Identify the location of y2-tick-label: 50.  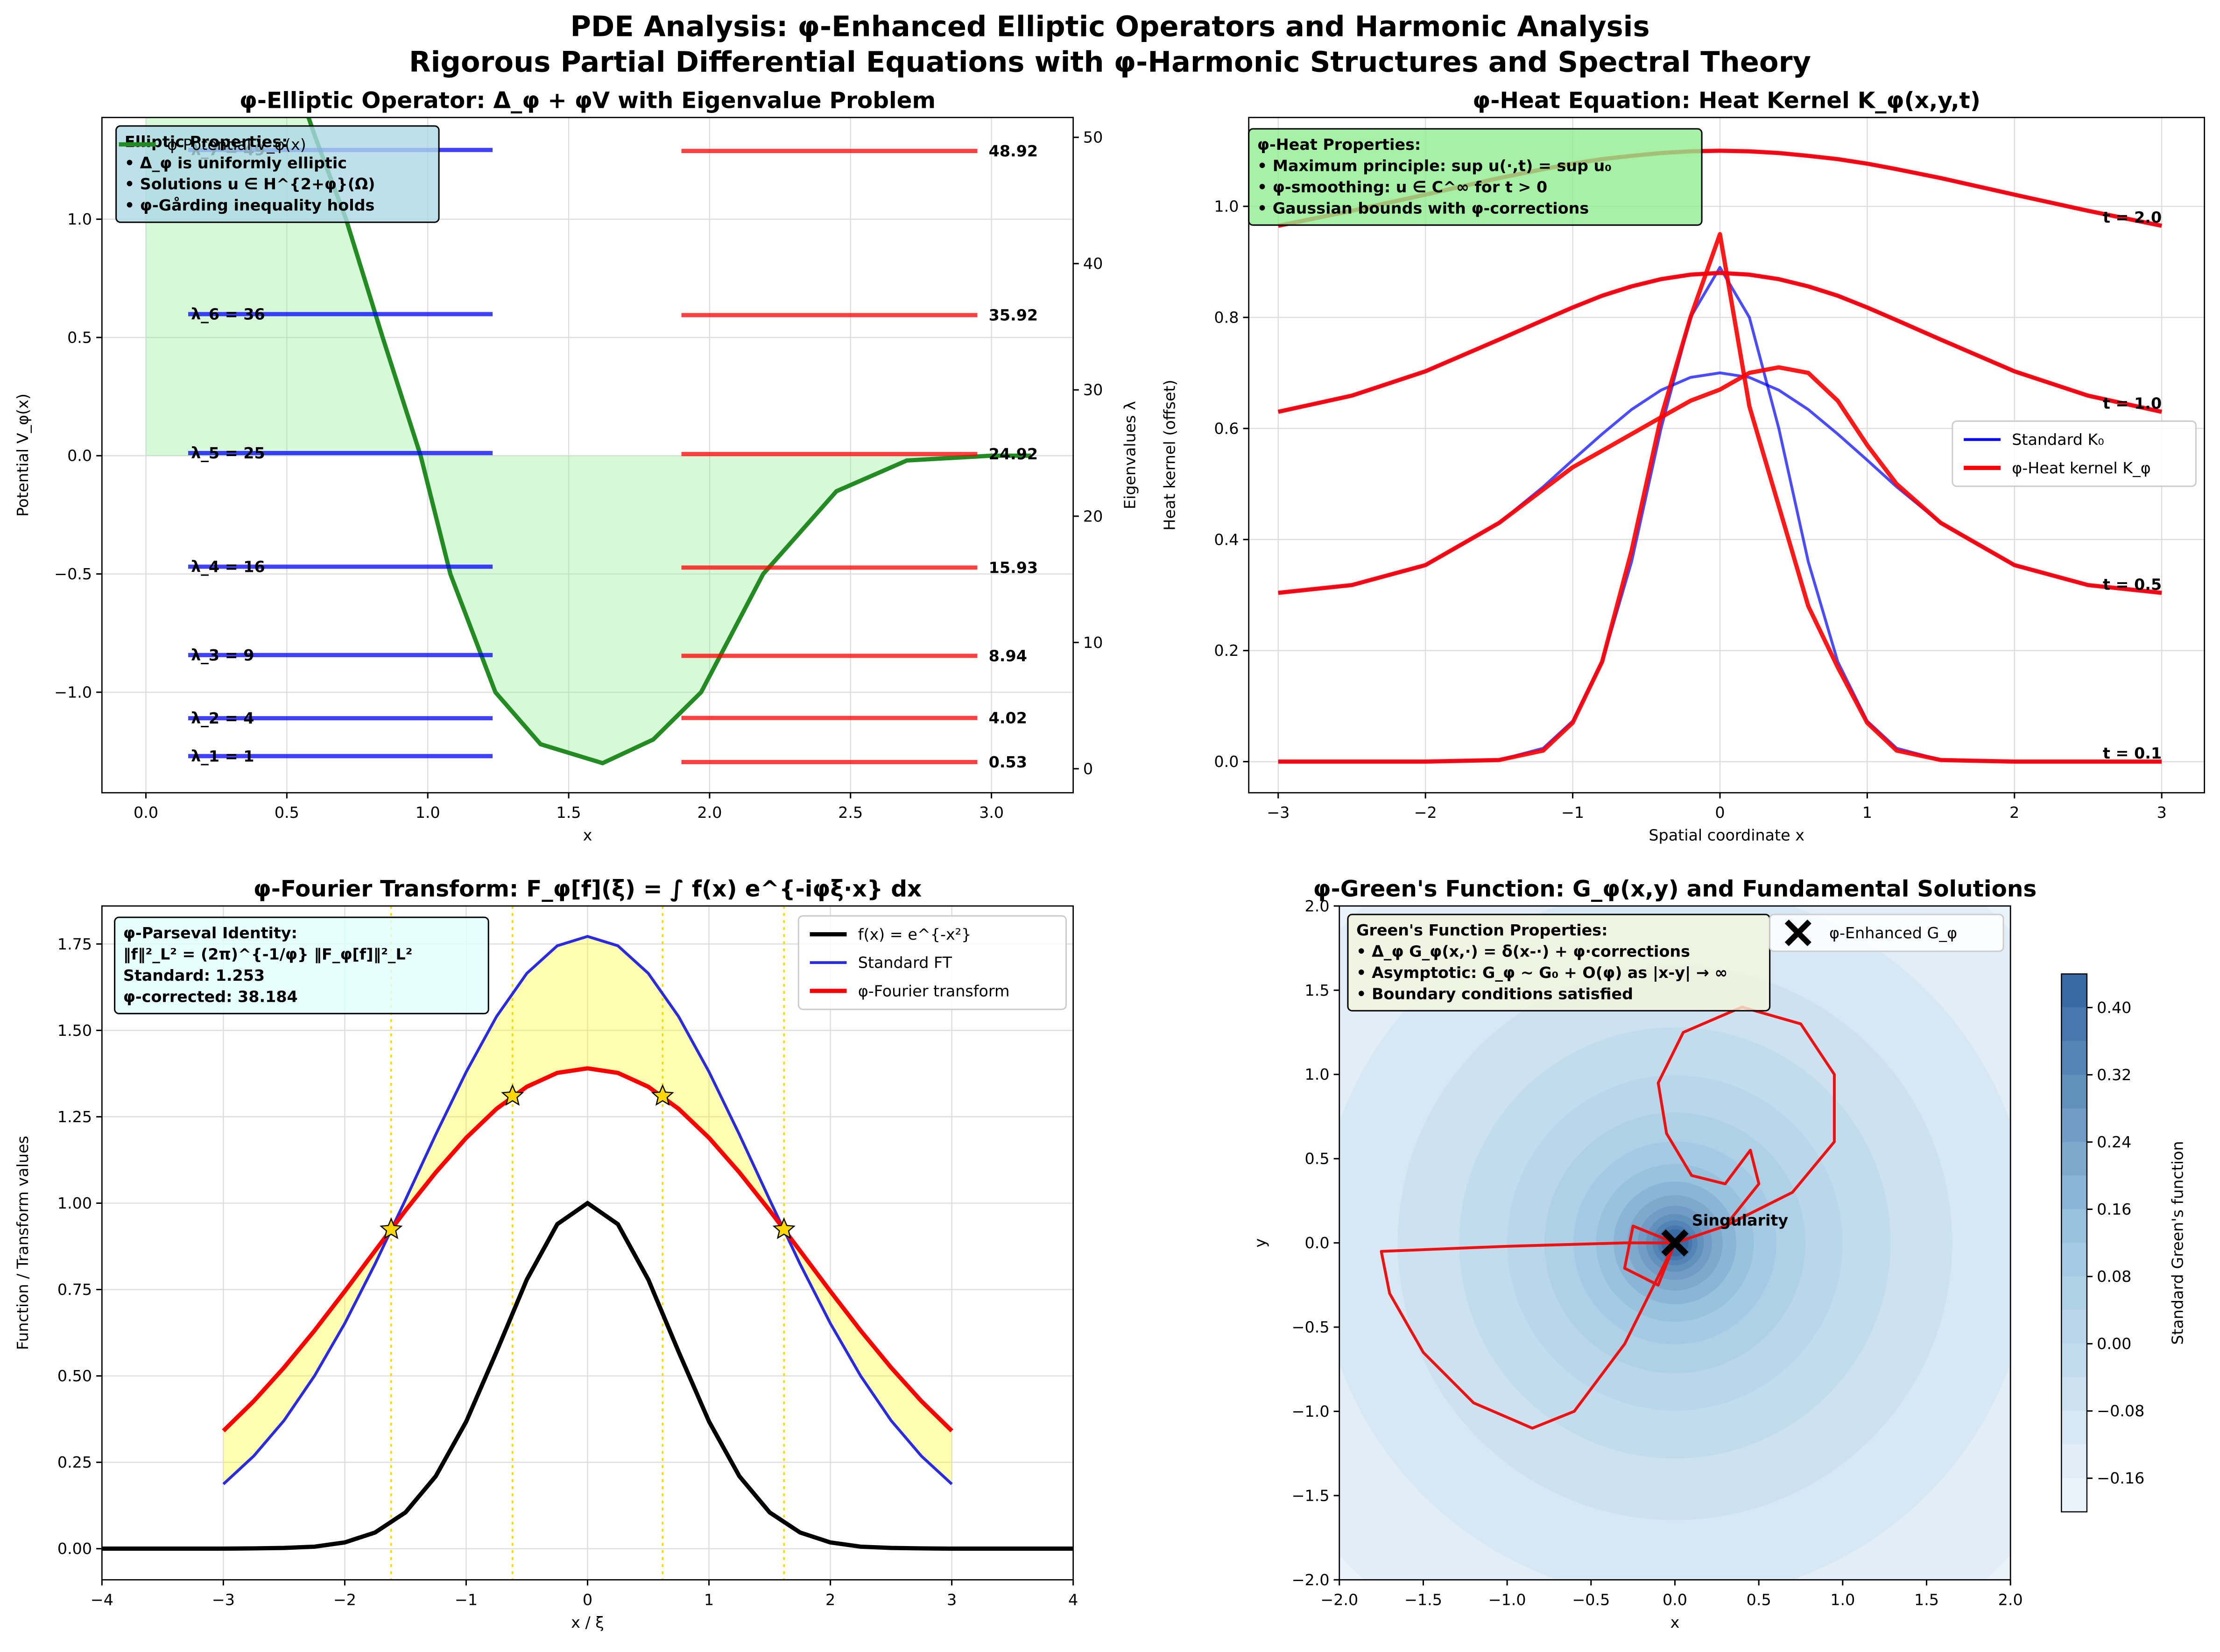
(1093, 137).